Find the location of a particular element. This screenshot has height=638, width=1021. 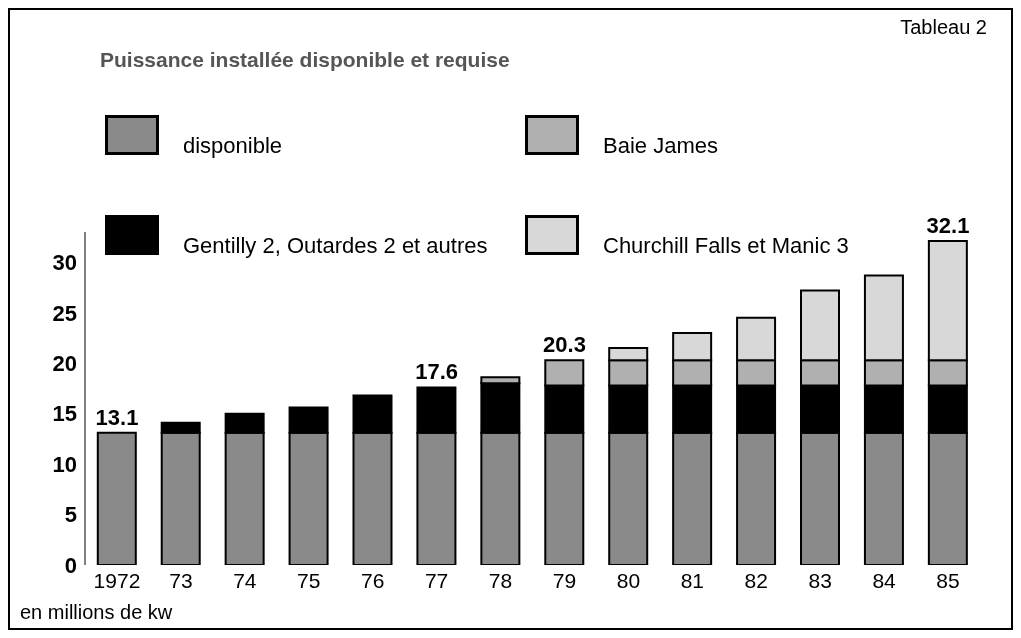

x-tick-label: 75 is located at coordinates (309, 580).